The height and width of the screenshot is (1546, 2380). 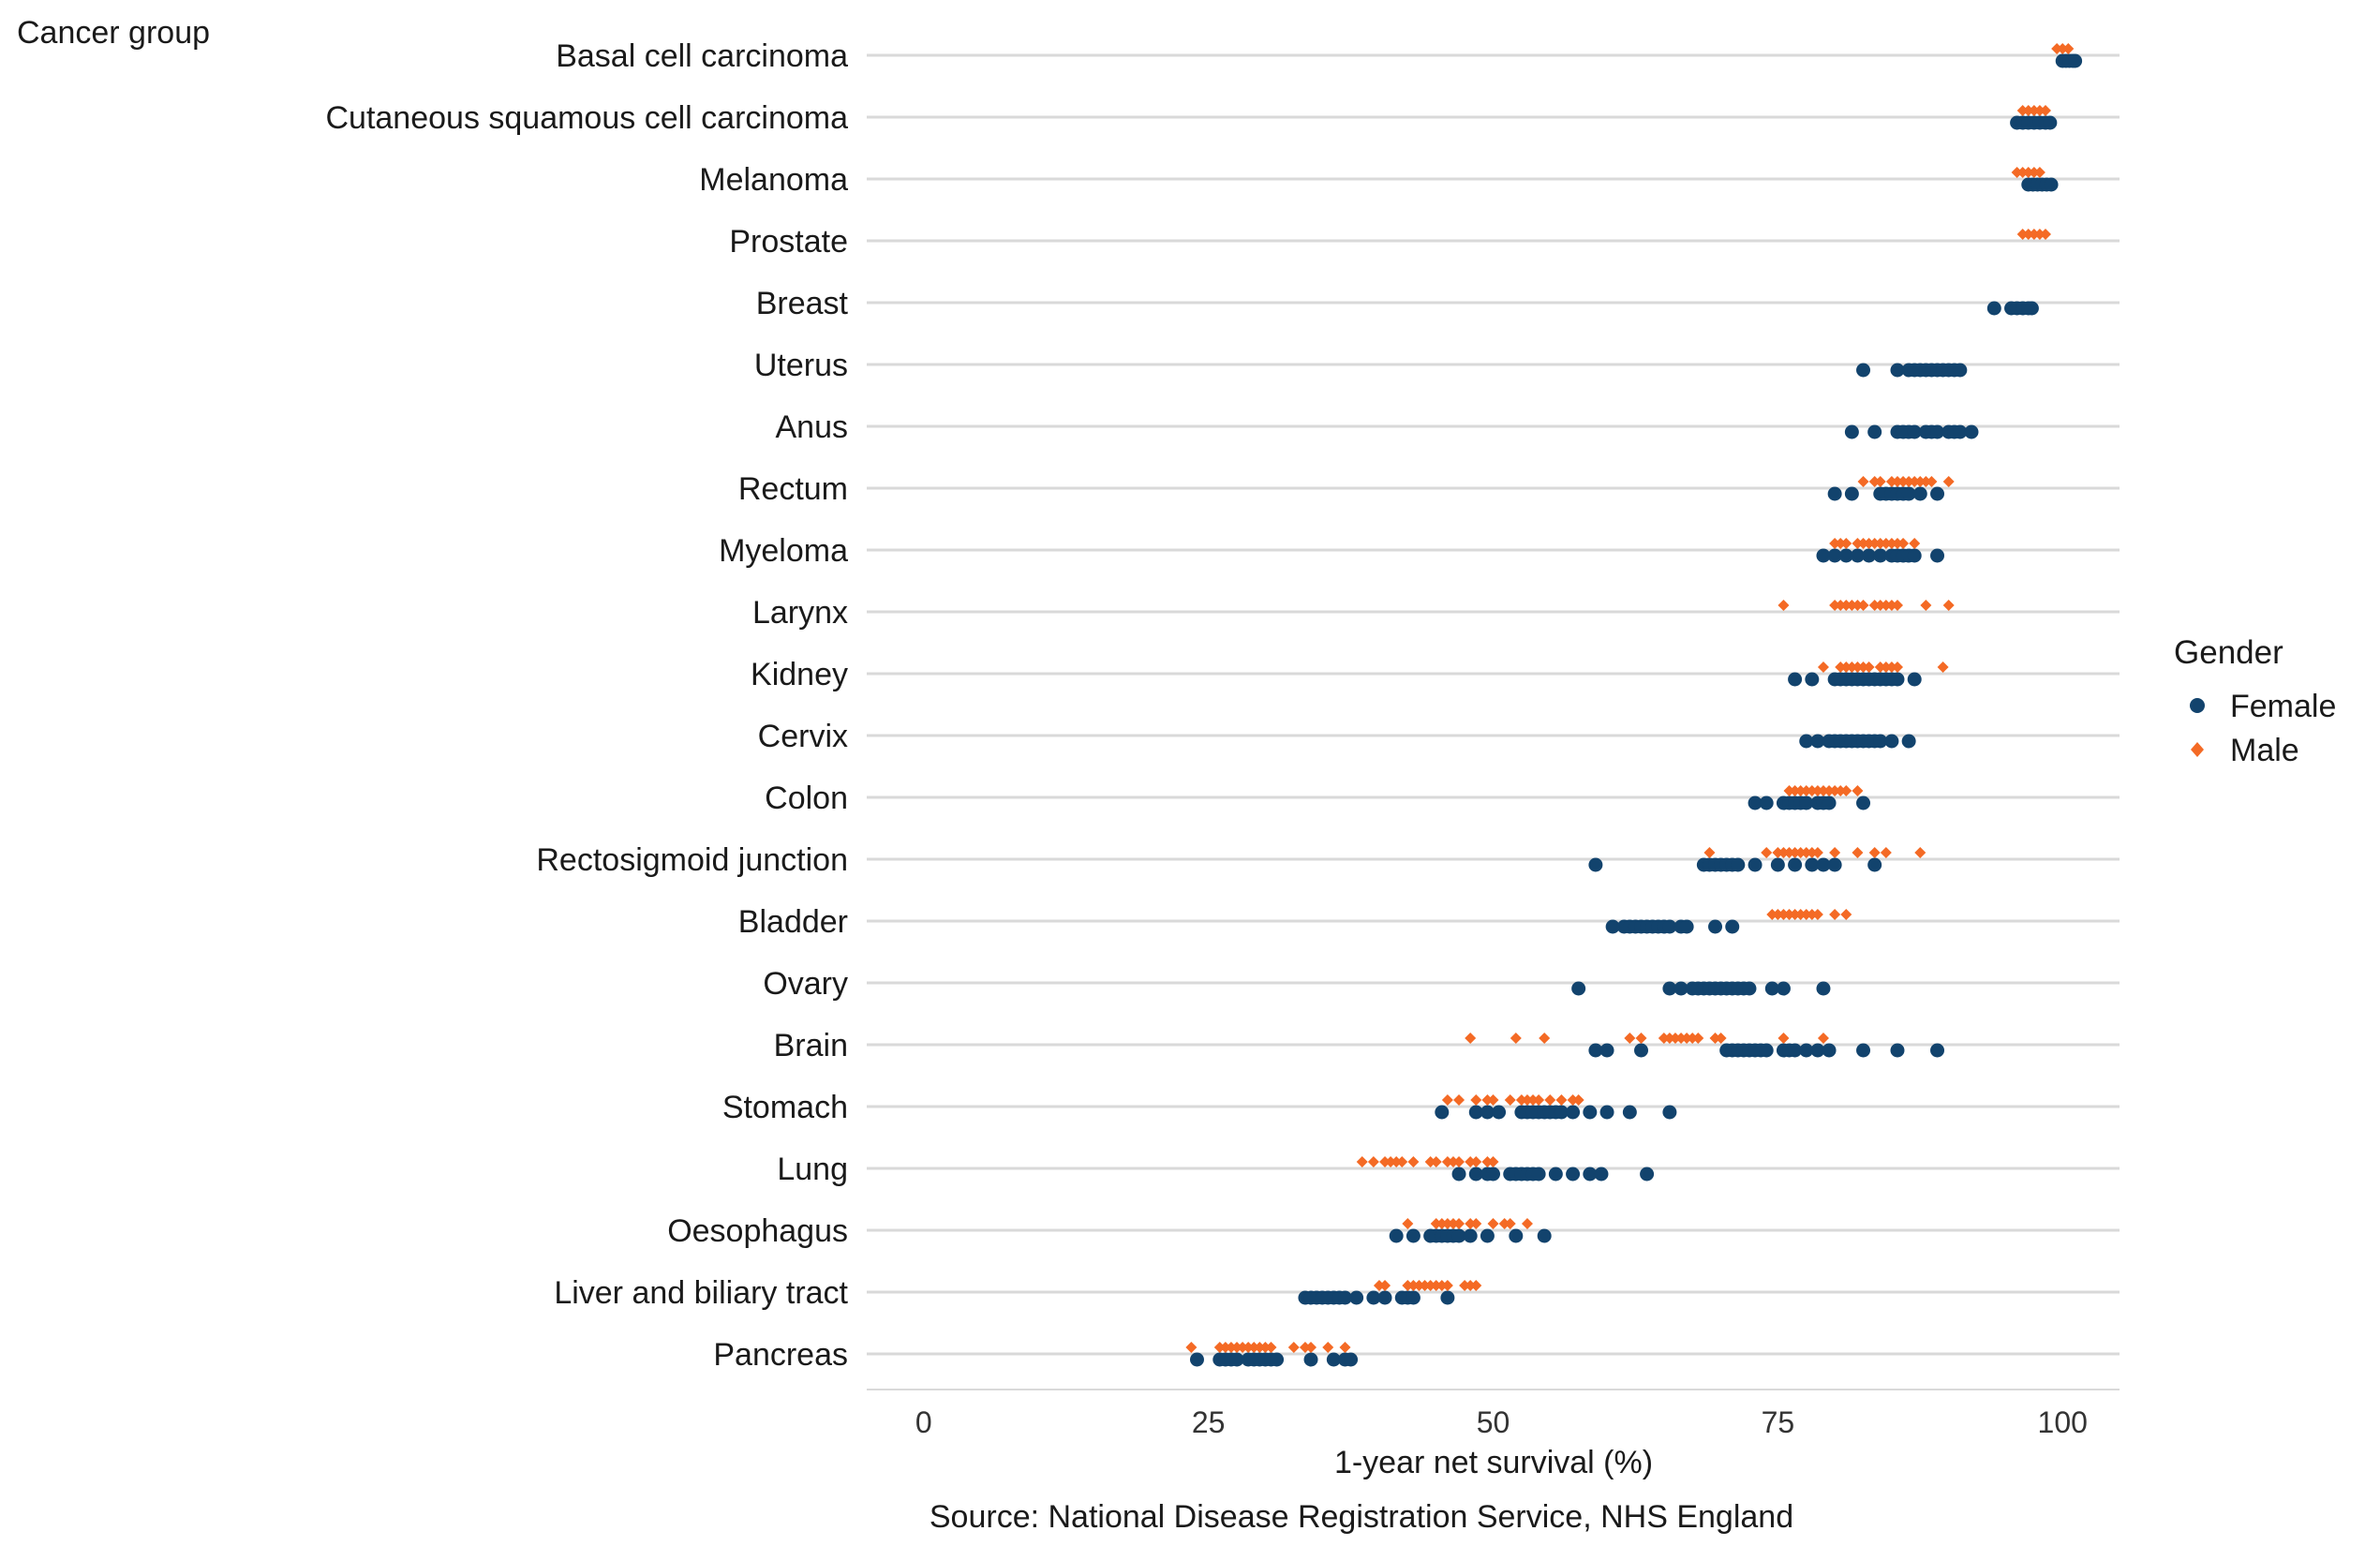 I want to click on x-tick-label-100: 100, so click(x=2063, y=1422).